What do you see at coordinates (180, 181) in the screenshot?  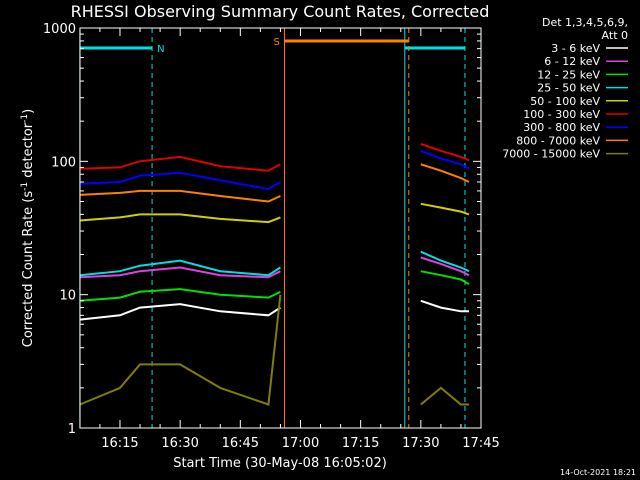 I see `series-line-7-before-saa` at bounding box center [180, 181].